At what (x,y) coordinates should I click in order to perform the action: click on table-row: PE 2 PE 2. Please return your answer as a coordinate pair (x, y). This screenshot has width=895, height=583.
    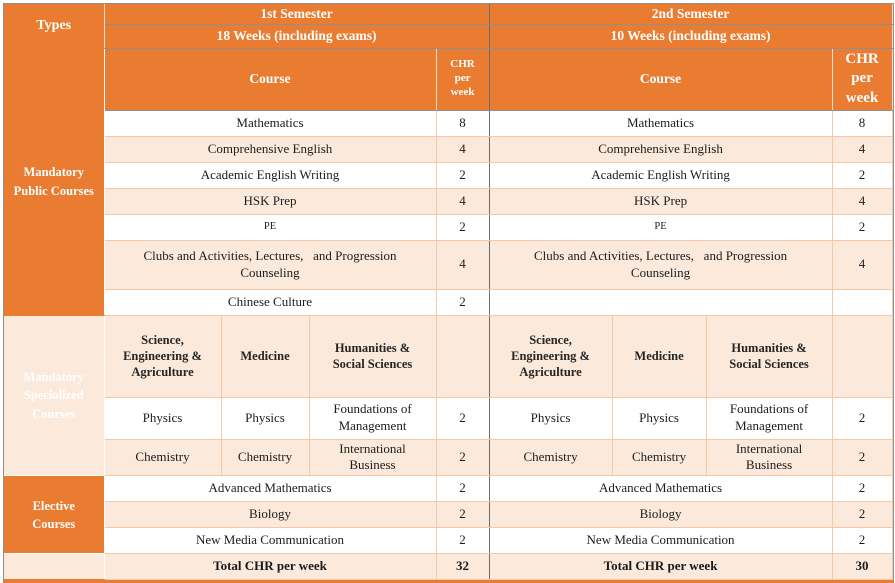
    Looking at the image, I should click on (448, 227).